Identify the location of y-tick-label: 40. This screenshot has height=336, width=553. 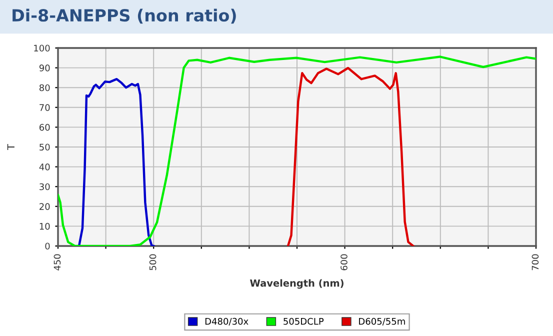
(44, 167).